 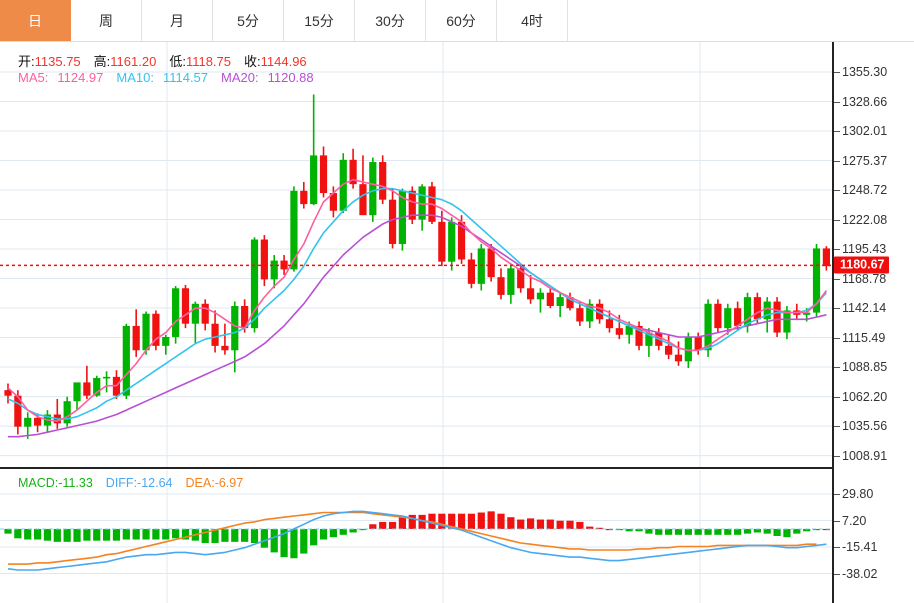 I want to click on tab-15min-label: 15分, so click(x=319, y=20).